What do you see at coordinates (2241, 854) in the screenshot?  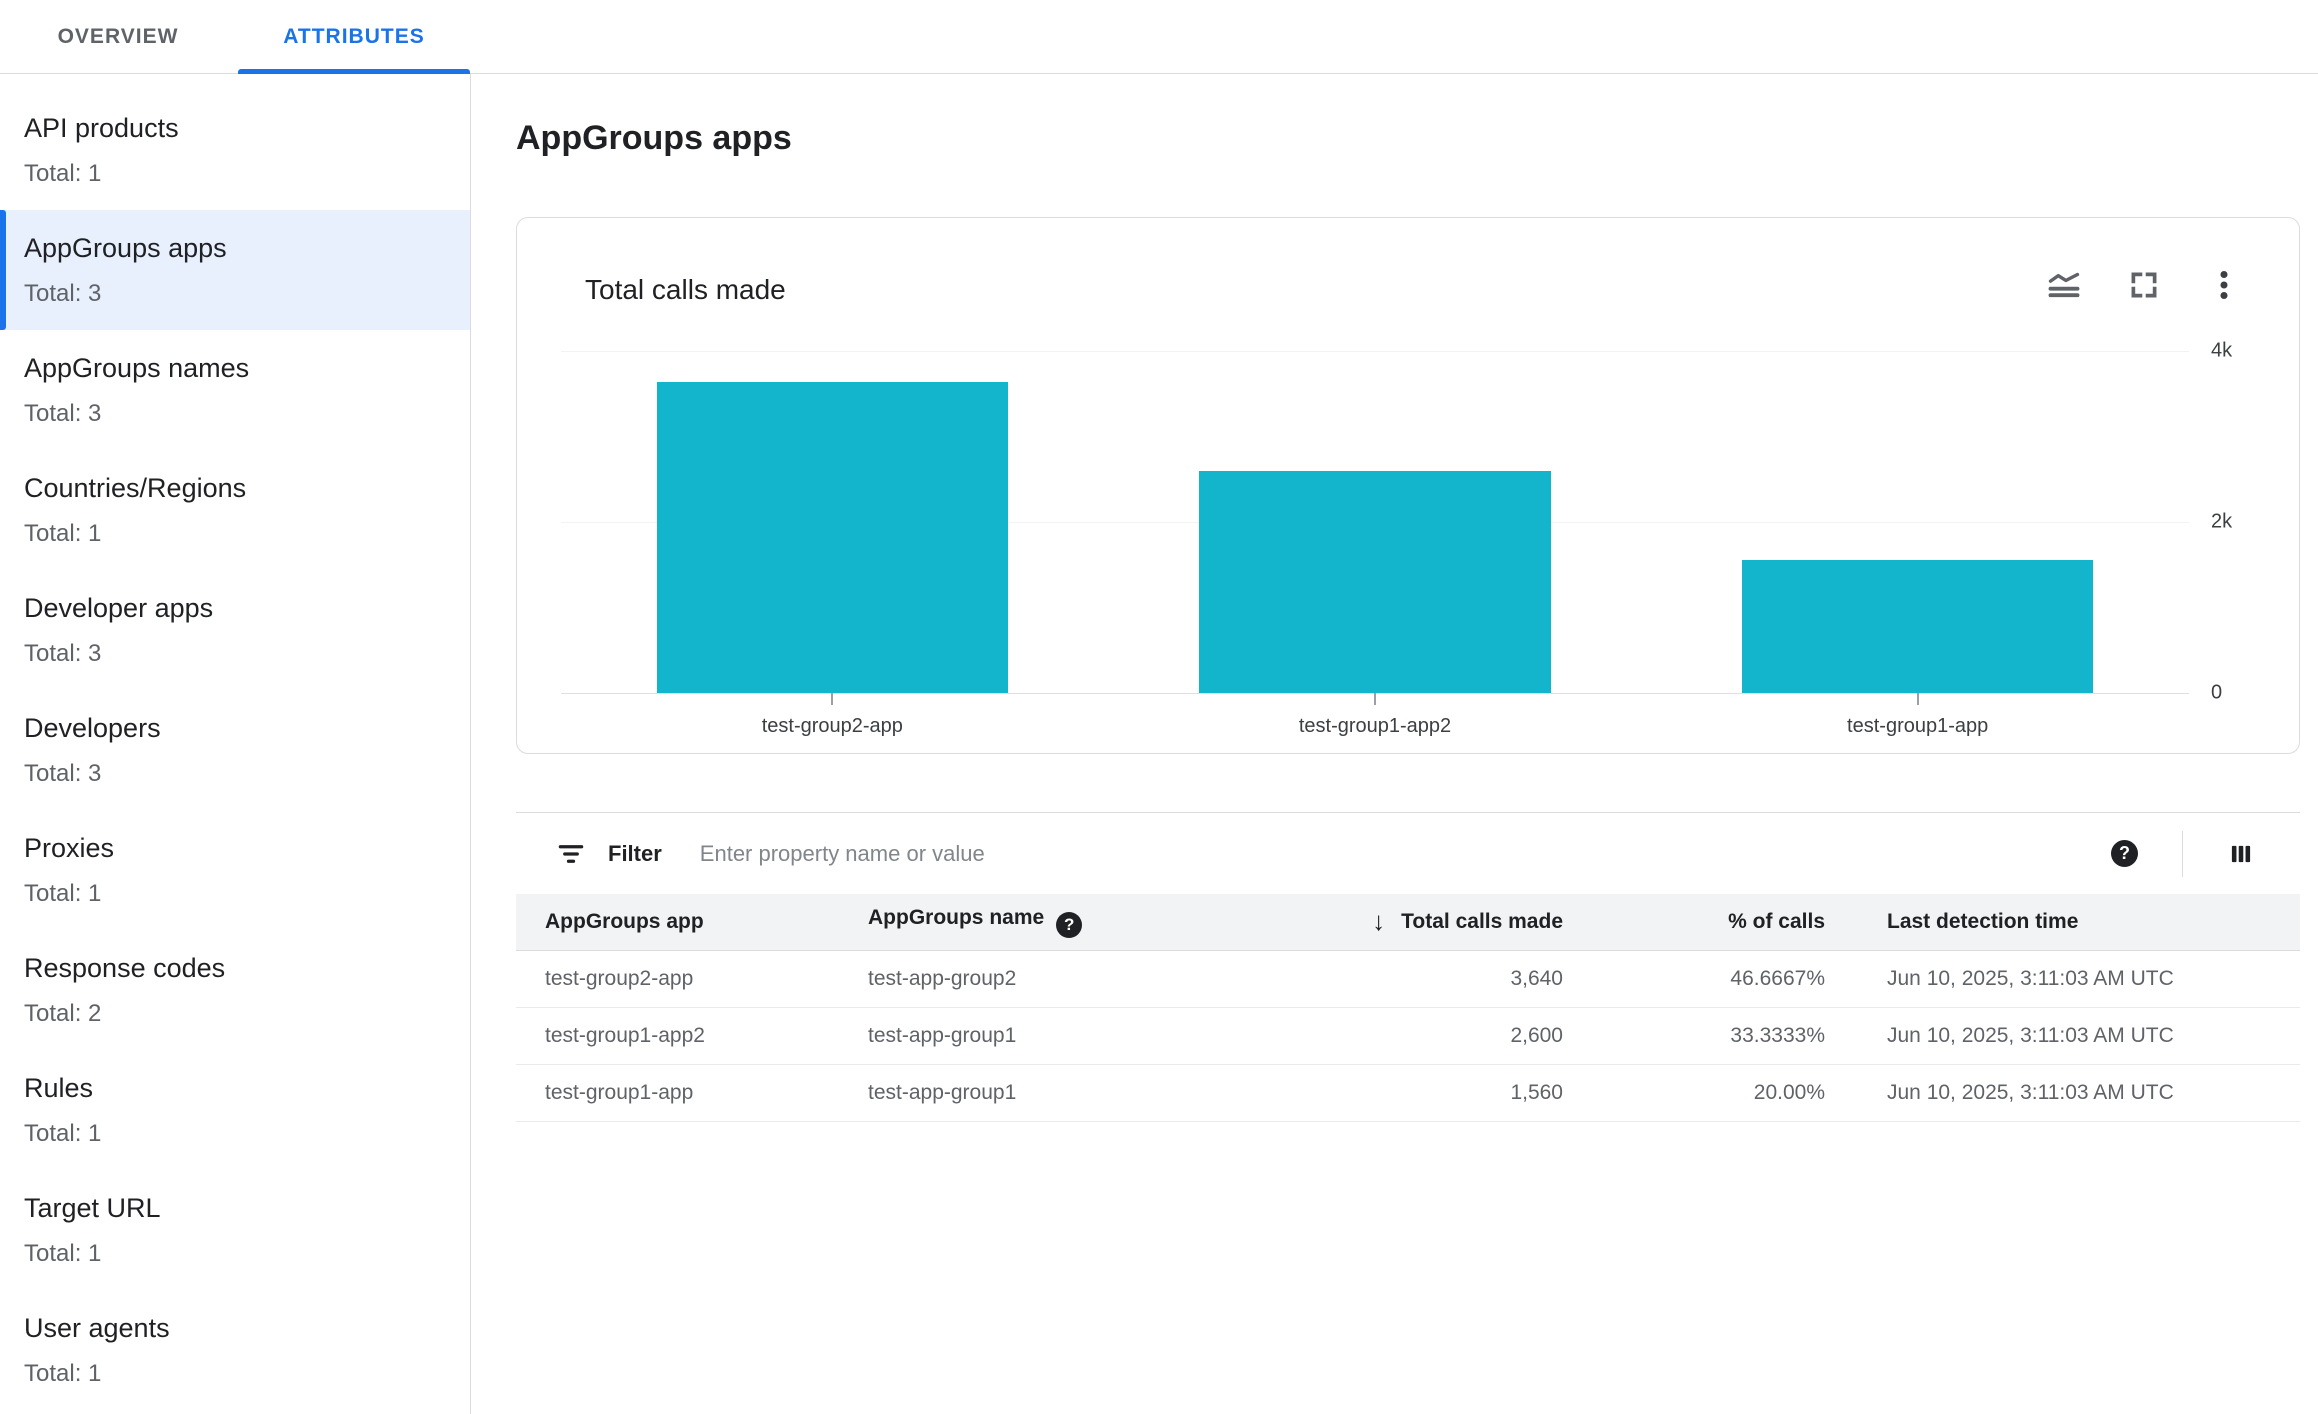 I see `column-settings-icon` at bounding box center [2241, 854].